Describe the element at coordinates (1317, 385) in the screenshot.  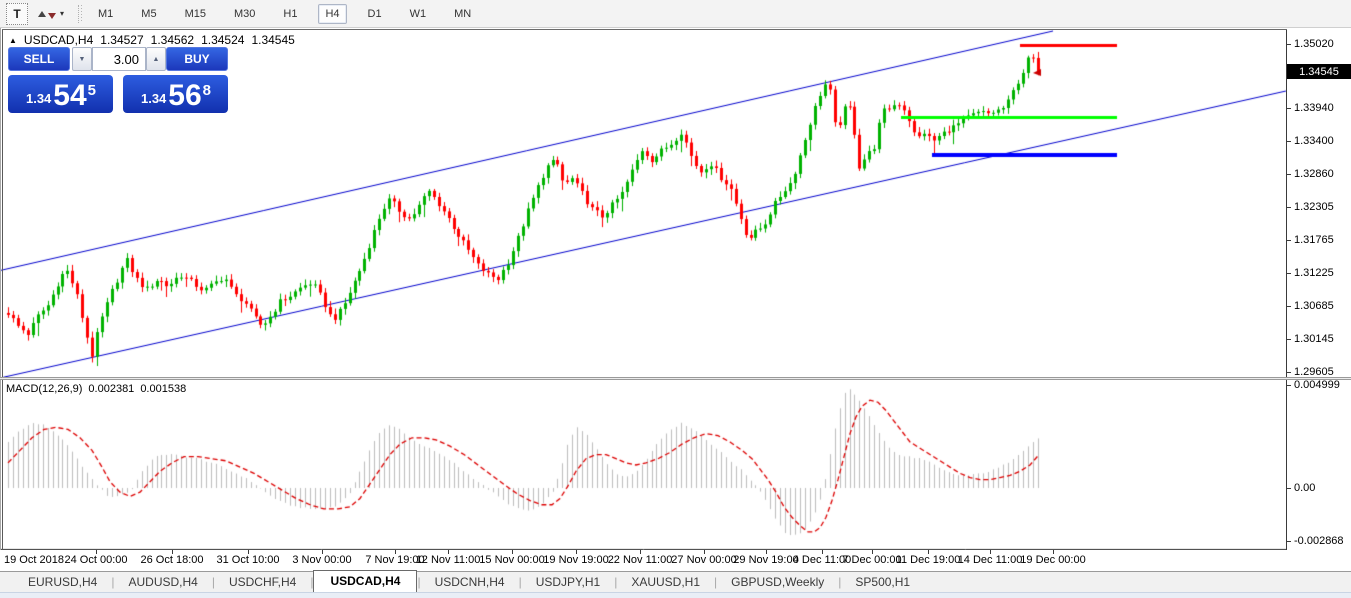
I see `macd-axis-label: 0.004999` at that location.